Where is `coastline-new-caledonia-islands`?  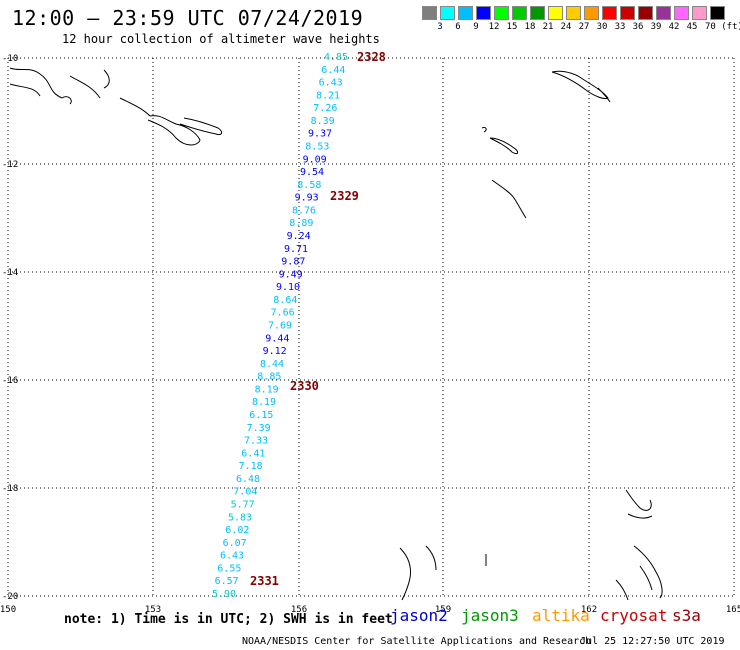
coastline-new-caledonia-islands is located at coordinates (504, 173).